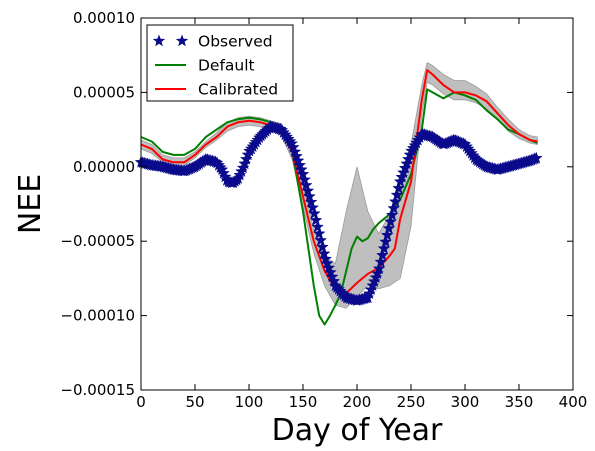 The height and width of the screenshot is (451, 595). What do you see at coordinates (141, 402) in the screenshot?
I see `x-tick-label: 0` at bounding box center [141, 402].